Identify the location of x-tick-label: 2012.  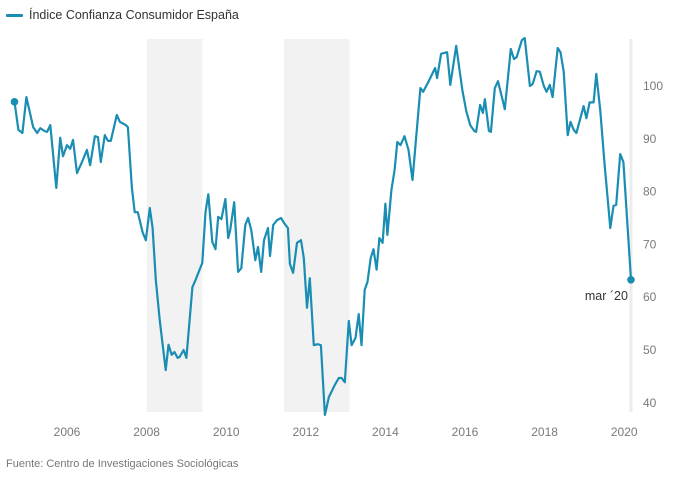
(305, 432).